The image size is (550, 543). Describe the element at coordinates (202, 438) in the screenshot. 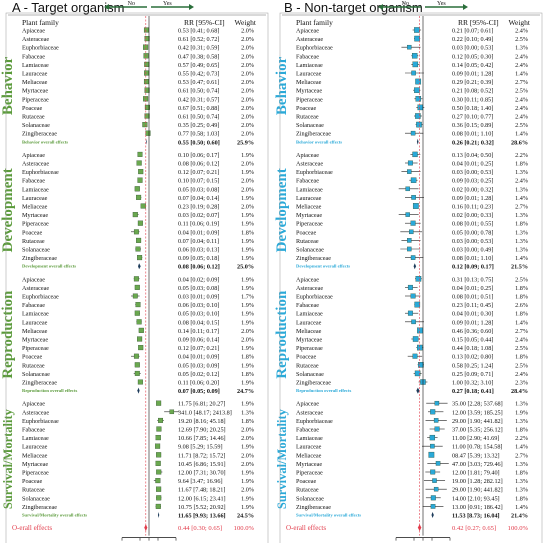

I see `row-rr-value: 10.66 [7.85; 14.46]` at that location.